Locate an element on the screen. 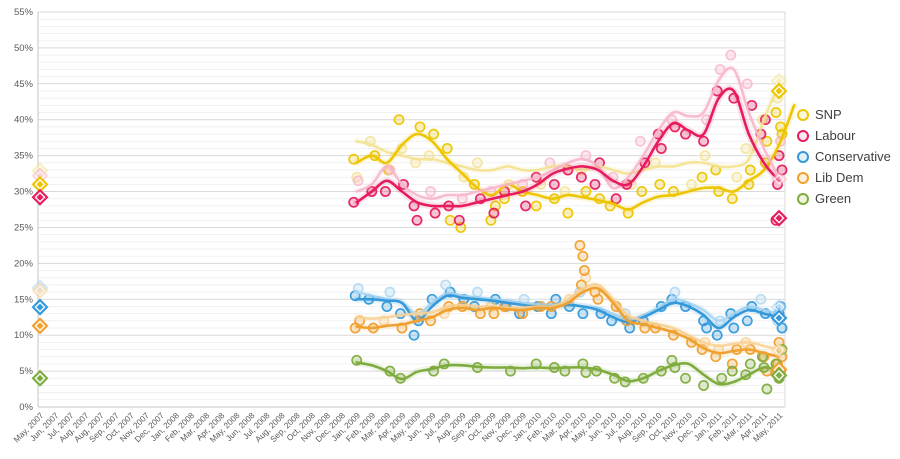 Image resolution: width=900 pixels, height=459 pixels. y-tick-label: 55% is located at coordinates (24, 12).